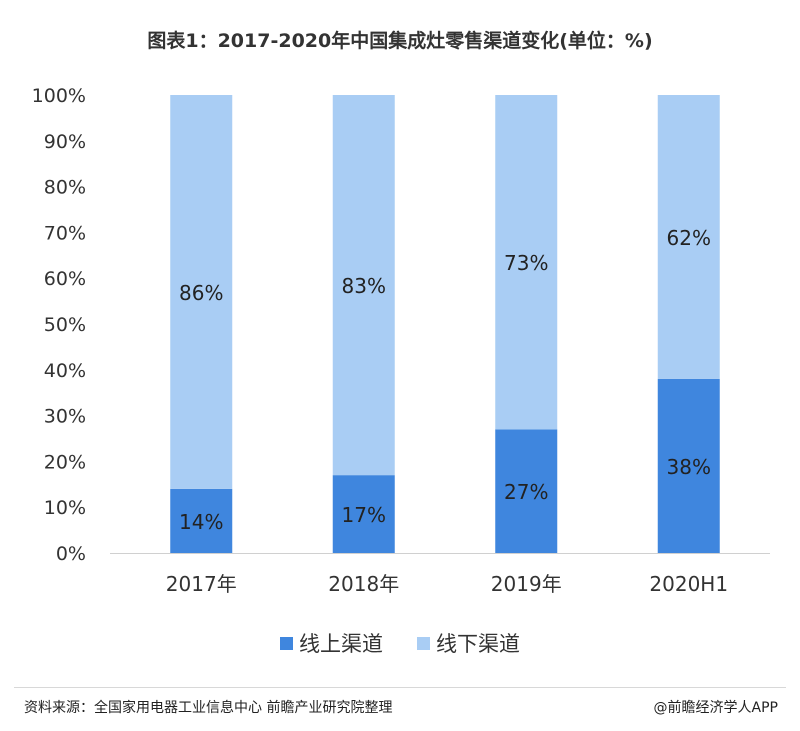 Image resolution: width=800 pixels, height=731 pixels. I want to click on x-tick-label: 2018年, so click(363, 584).